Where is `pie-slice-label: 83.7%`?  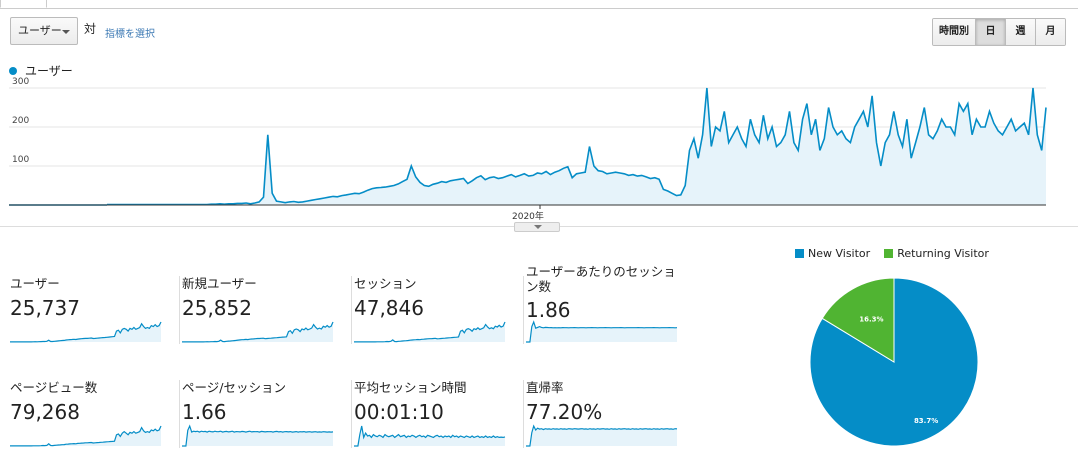 pie-slice-label: 83.7% is located at coordinates (926, 421).